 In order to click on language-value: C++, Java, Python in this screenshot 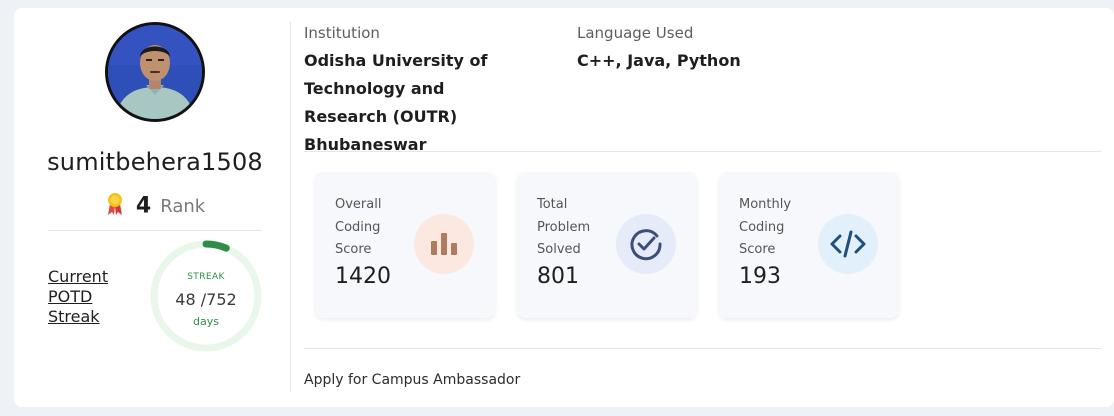, I will do `click(659, 60)`.